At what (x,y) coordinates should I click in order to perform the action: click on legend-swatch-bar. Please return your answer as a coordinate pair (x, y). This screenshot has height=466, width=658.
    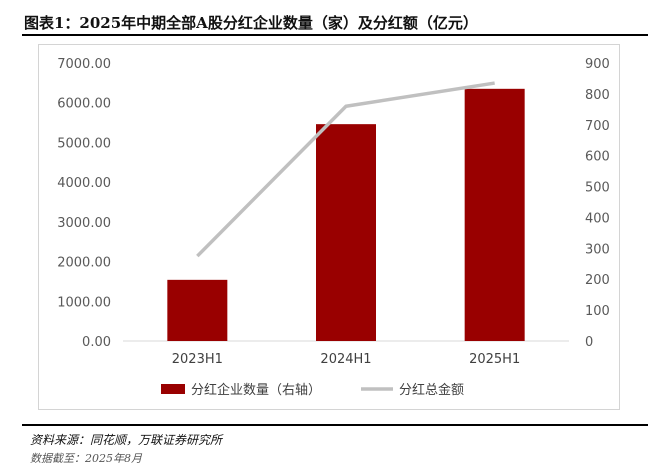
    Looking at the image, I should click on (173, 389).